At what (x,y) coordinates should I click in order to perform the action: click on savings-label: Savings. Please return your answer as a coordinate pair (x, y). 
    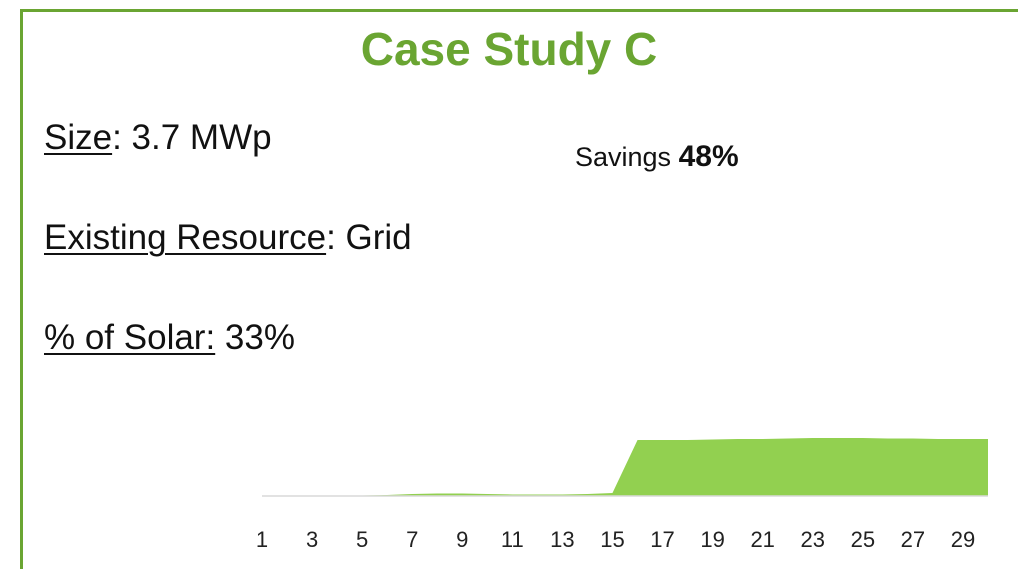
    Looking at the image, I should click on (623, 157).